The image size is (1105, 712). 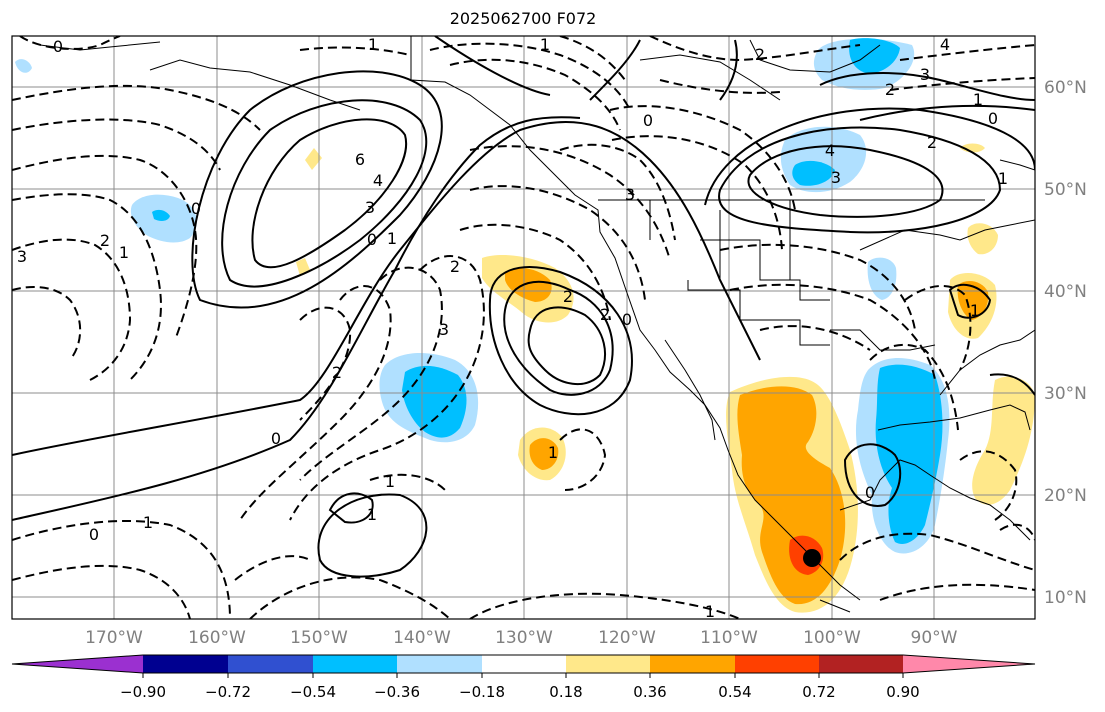 I want to click on lon-label: 150°W, so click(x=319, y=638).